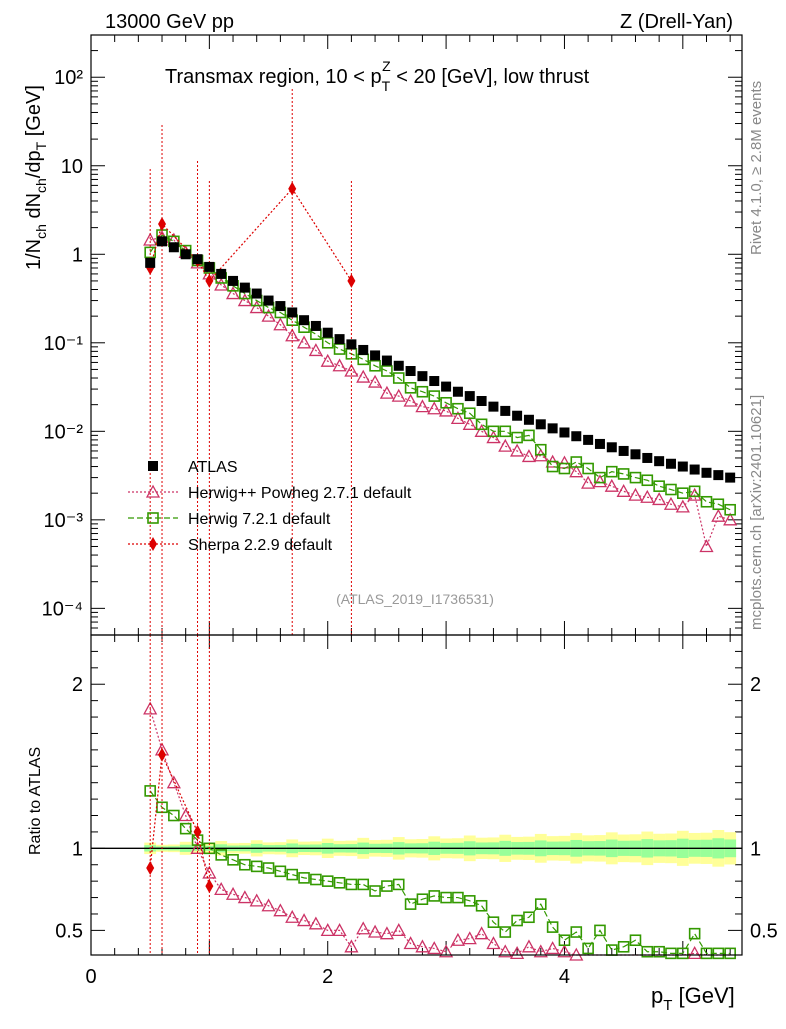 This screenshot has height=1029, width=786. What do you see at coordinates (415, 599) in the screenshot?
I see `analysis-id: (ATLAS_2019_I1736531)` at bounding box center [415, 599].